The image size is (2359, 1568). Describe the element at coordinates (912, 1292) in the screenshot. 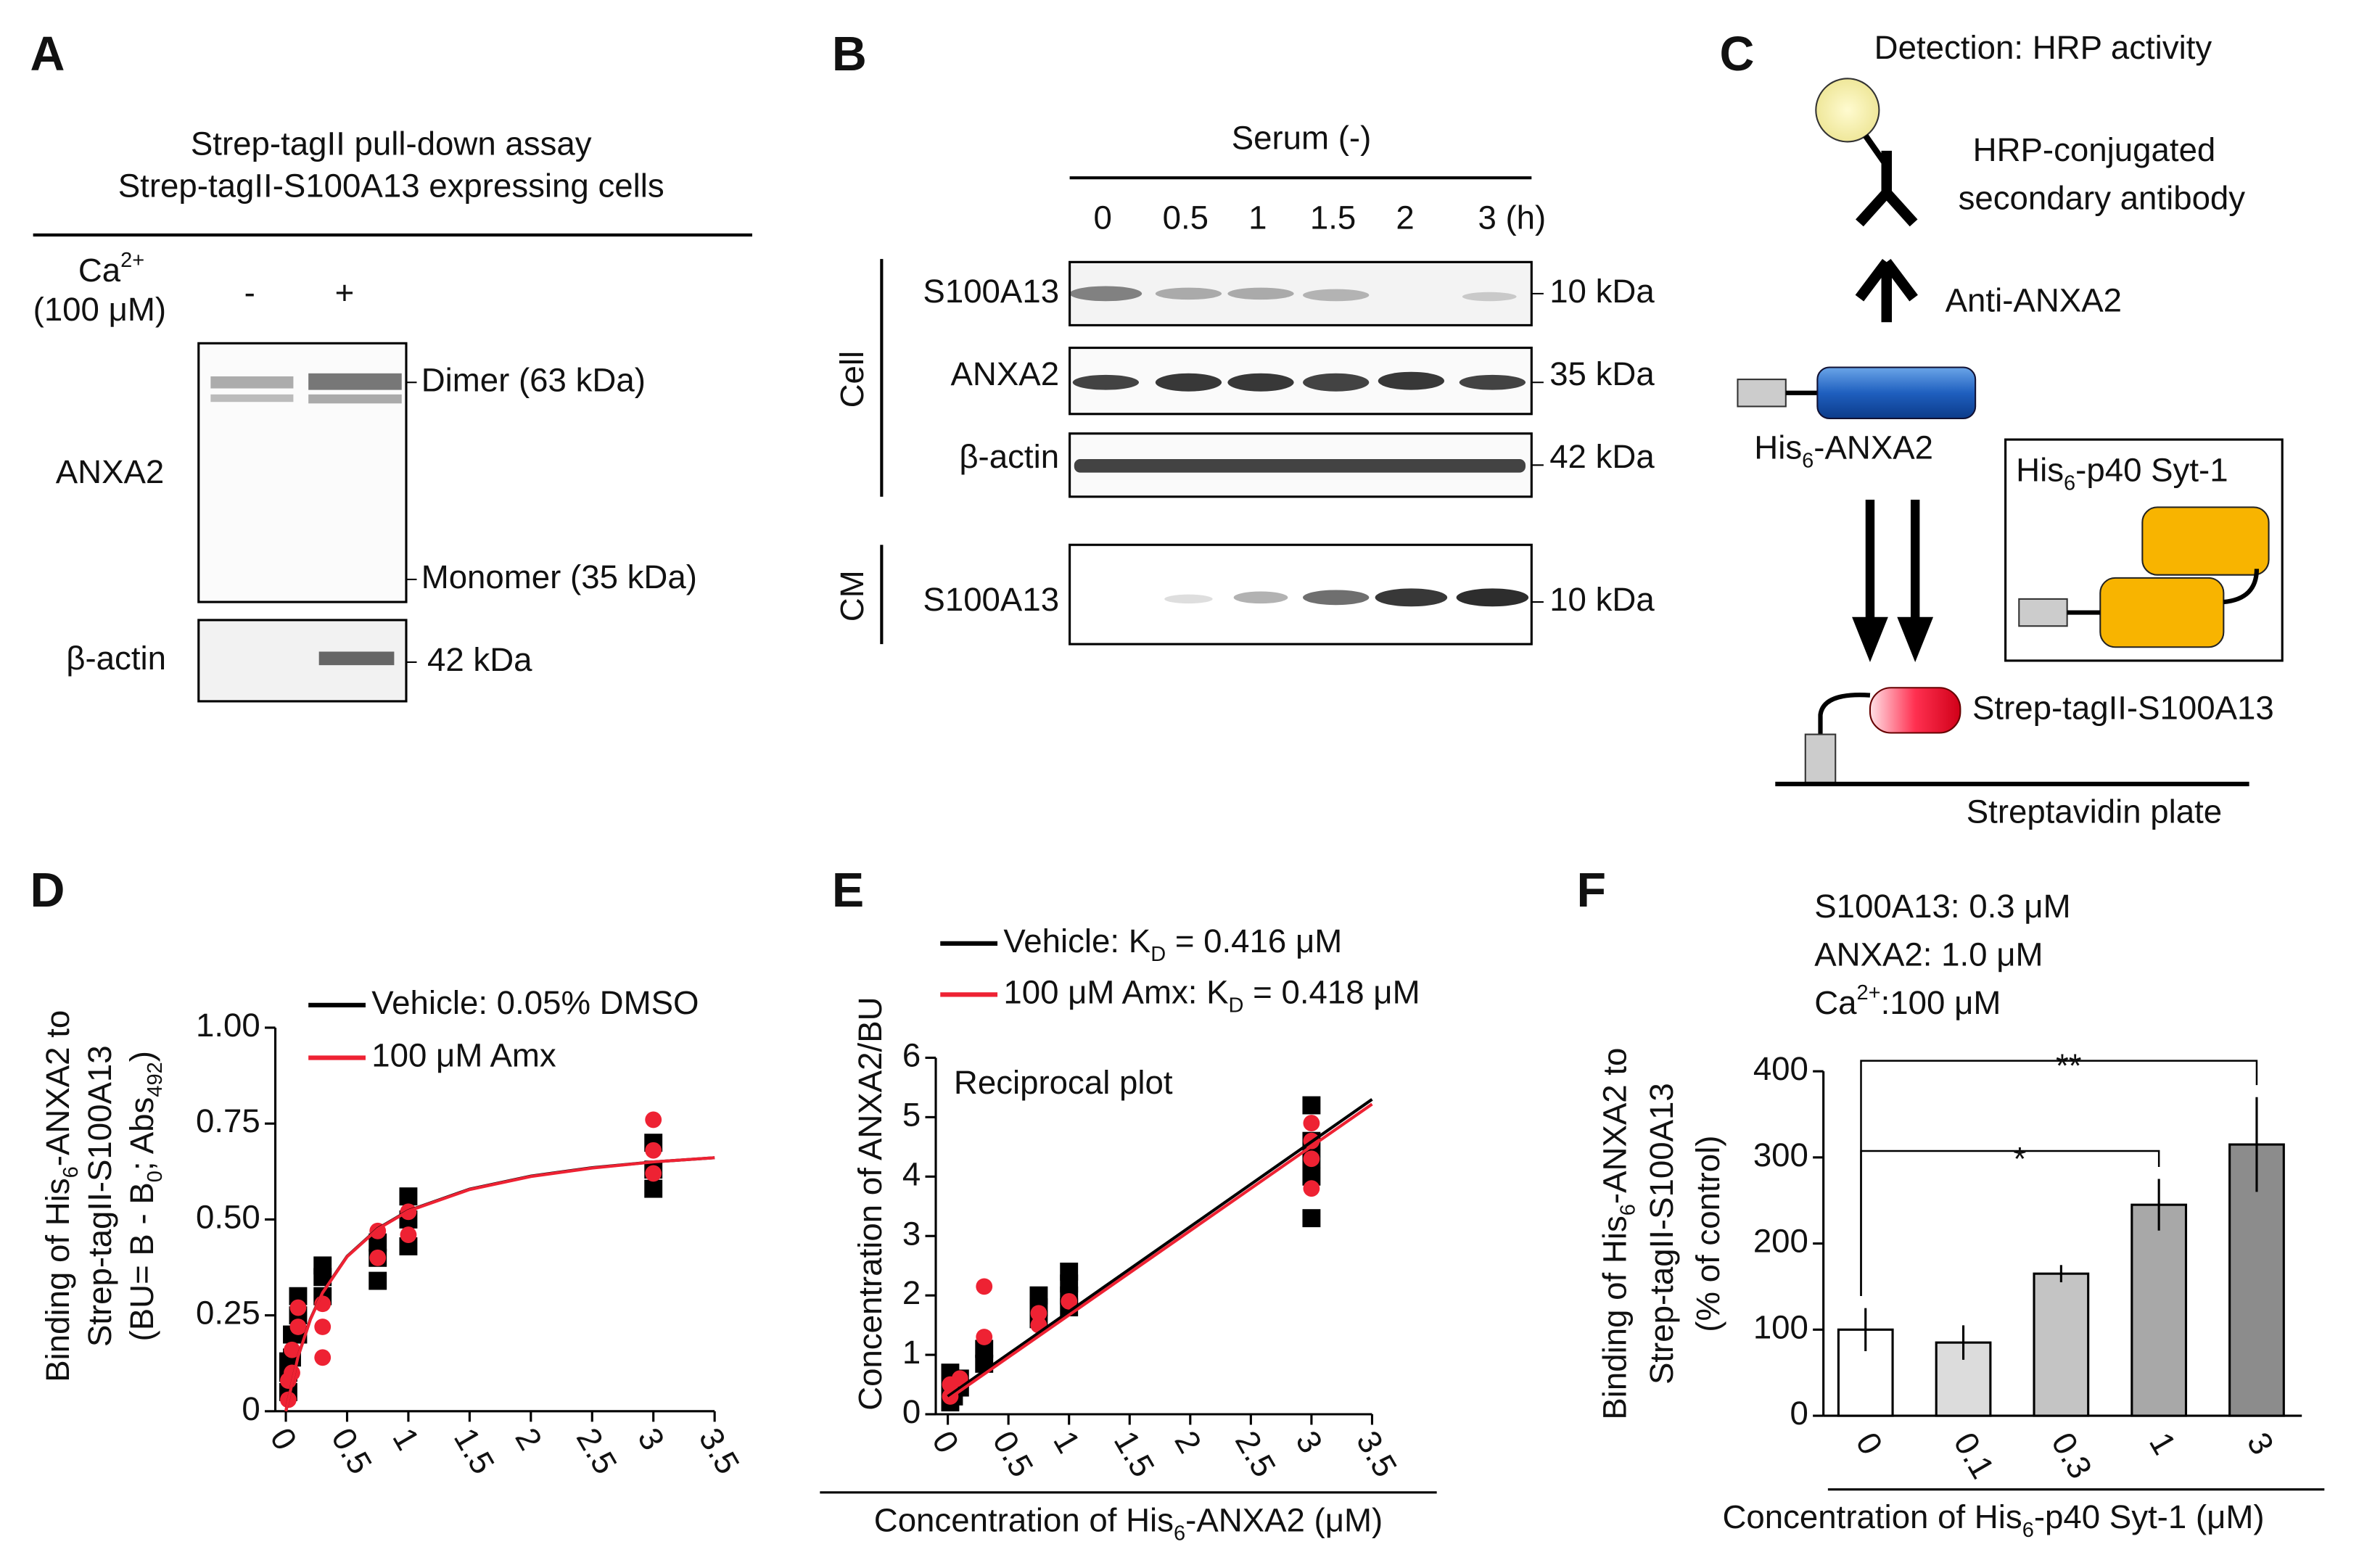

I see `y-tick-label: 2` at that location.